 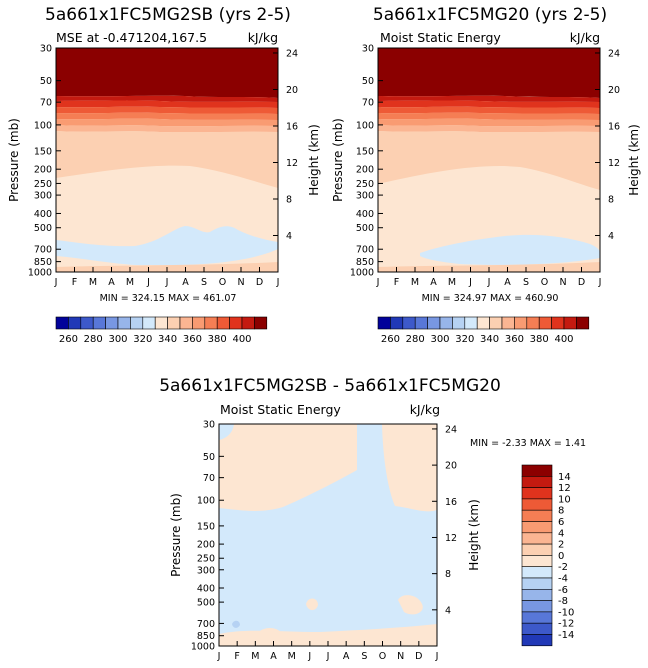 I want to click on panel-2-title: 5a661x1FC5MG20 (yrs 2-5), so click(x=490, y=15).